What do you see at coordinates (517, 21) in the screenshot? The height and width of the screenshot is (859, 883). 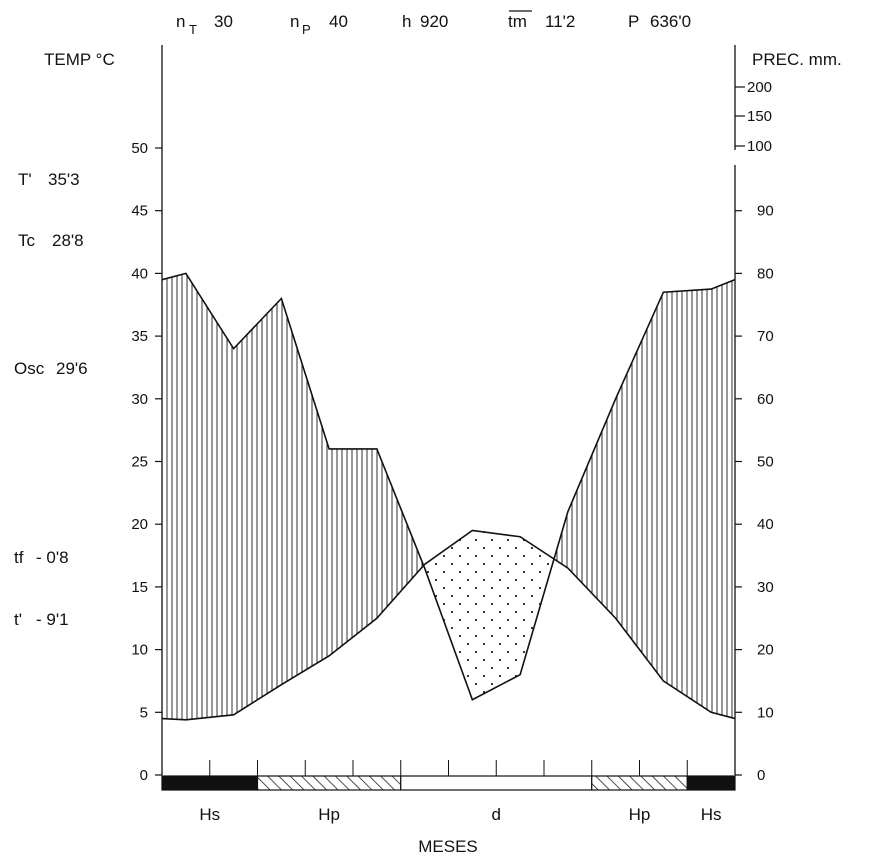 I see `header-tm-label: tm` at bounding box center [517, 21].